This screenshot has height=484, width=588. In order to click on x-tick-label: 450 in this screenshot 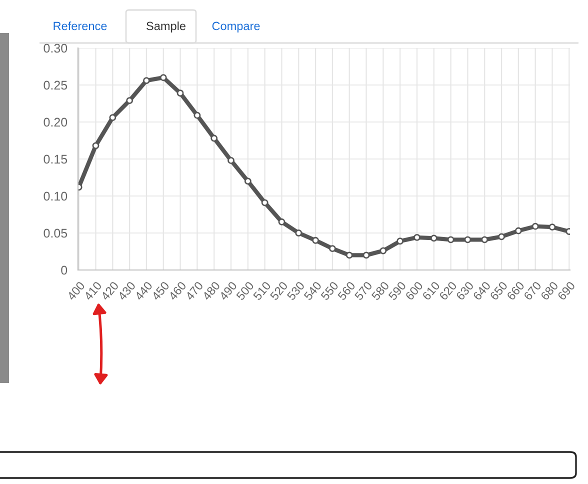, I will do `click(160, 290)`.